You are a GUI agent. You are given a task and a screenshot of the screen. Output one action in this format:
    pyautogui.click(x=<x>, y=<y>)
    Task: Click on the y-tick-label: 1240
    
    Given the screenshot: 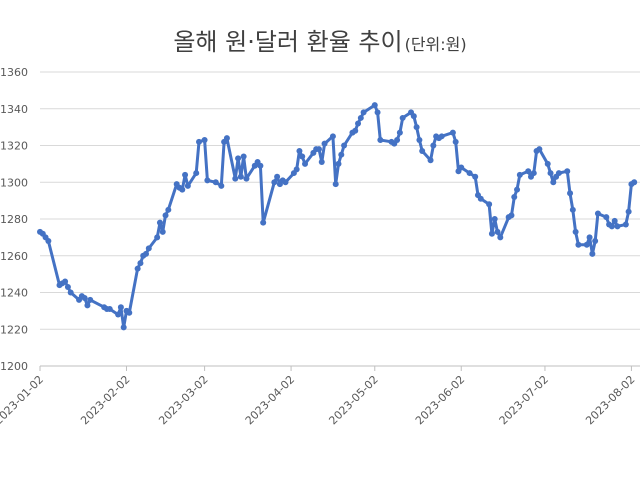 What is the action you would take?
    pyautogui.click(x=14, y=293)
    